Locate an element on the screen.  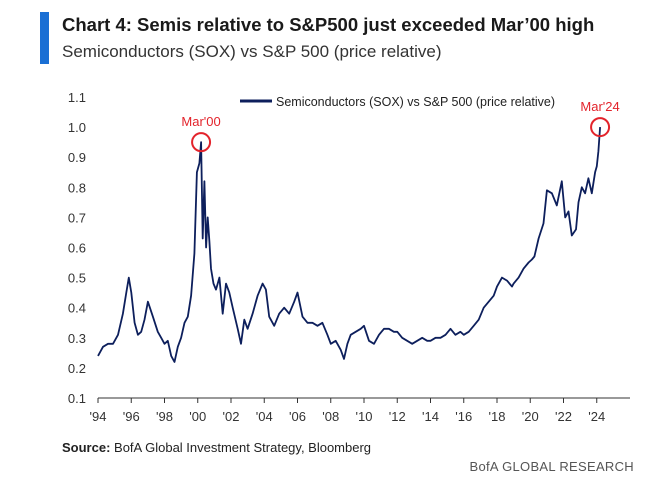
annotation-label: Mar'00 is located at coordinates (200, 121).